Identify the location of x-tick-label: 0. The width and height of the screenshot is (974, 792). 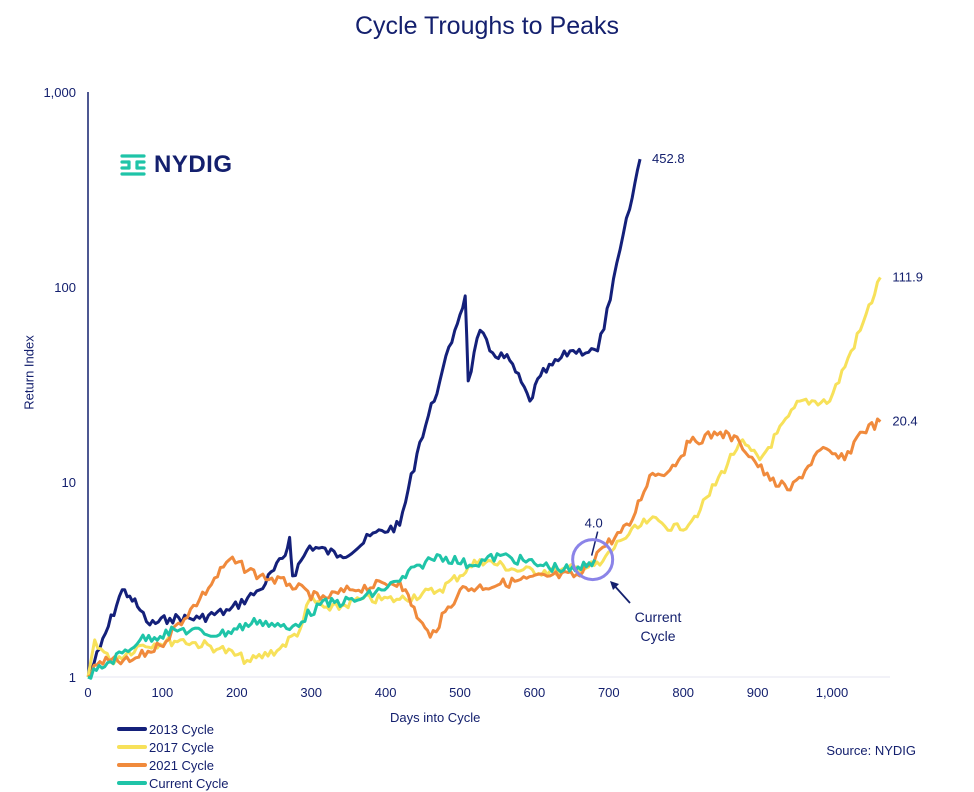
(87, 692).